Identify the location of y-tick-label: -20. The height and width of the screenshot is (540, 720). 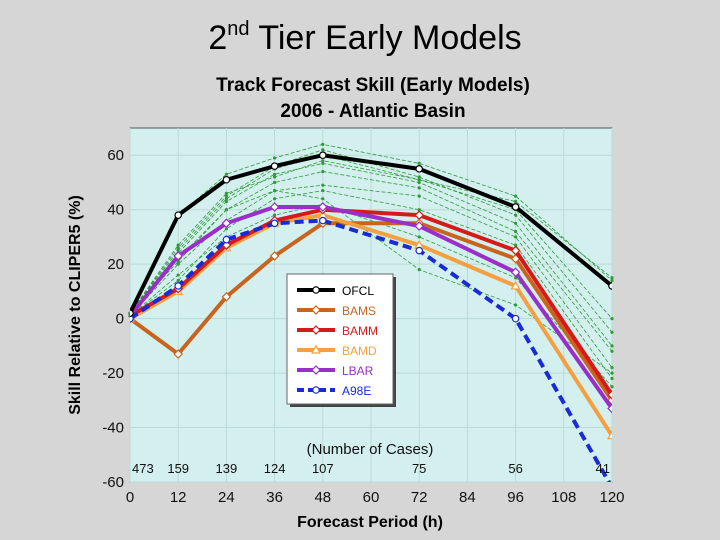
(113, 373).